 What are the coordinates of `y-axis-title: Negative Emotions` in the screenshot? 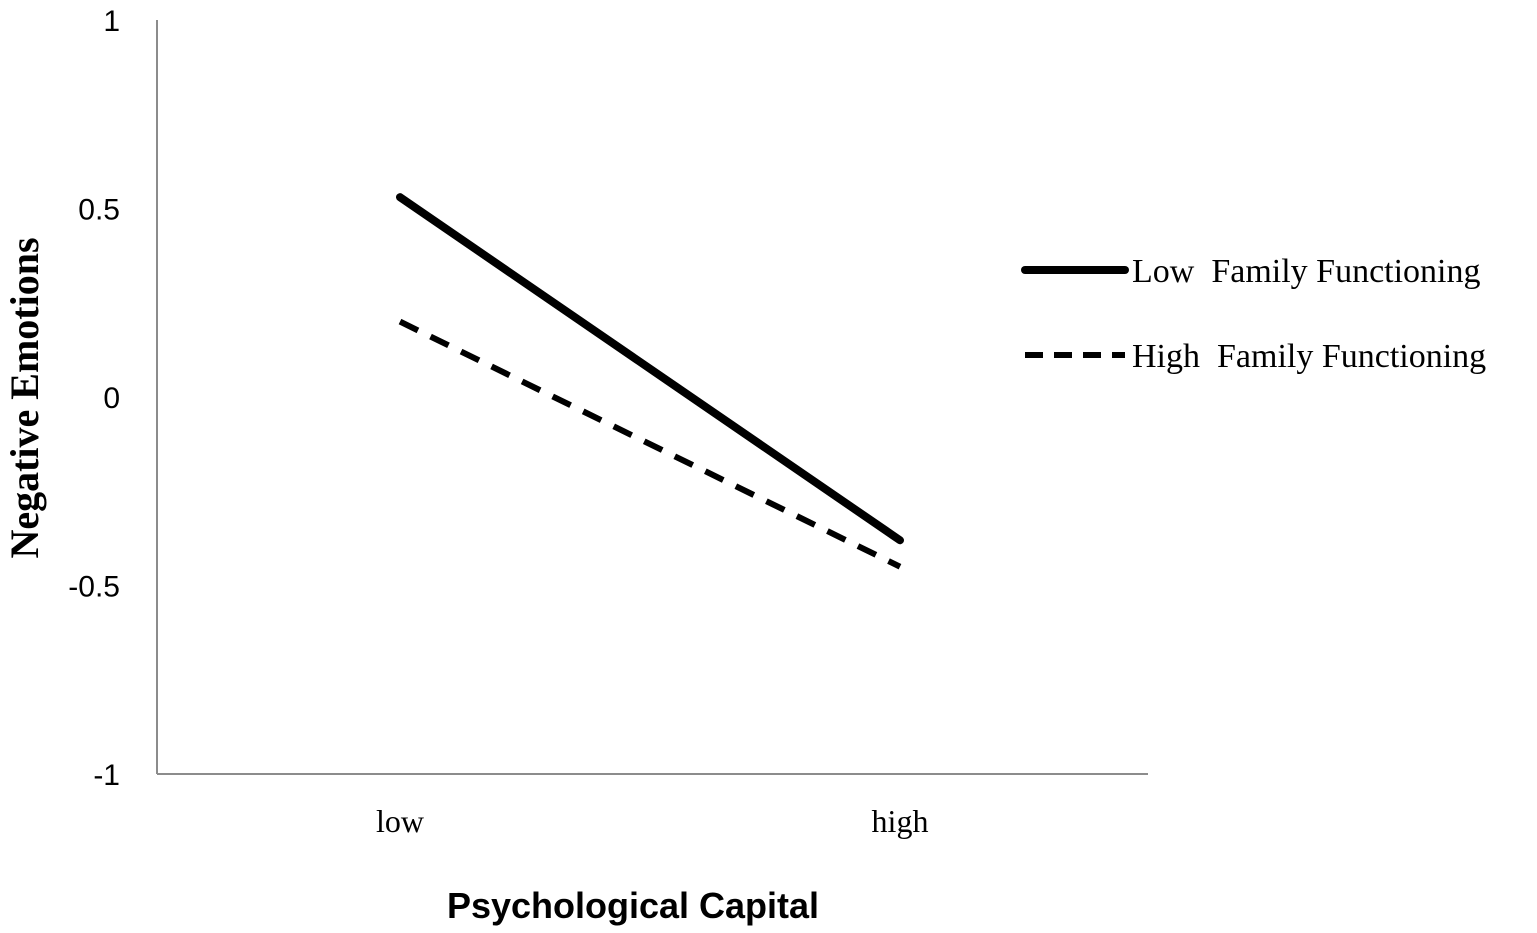 It's located at (24, 397).